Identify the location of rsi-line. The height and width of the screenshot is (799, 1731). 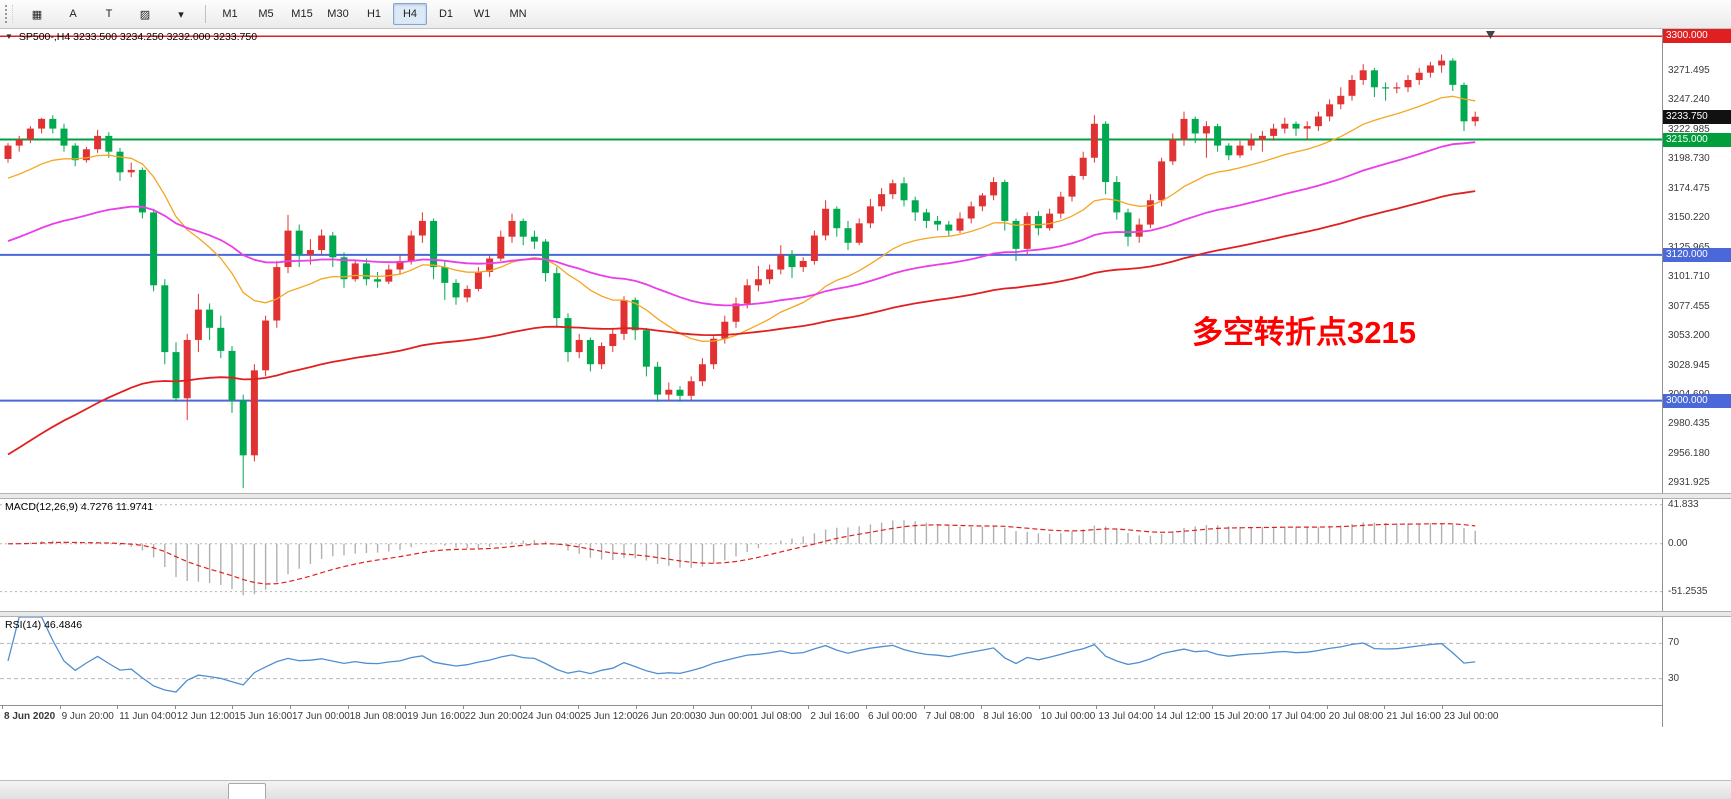
(741, 655).